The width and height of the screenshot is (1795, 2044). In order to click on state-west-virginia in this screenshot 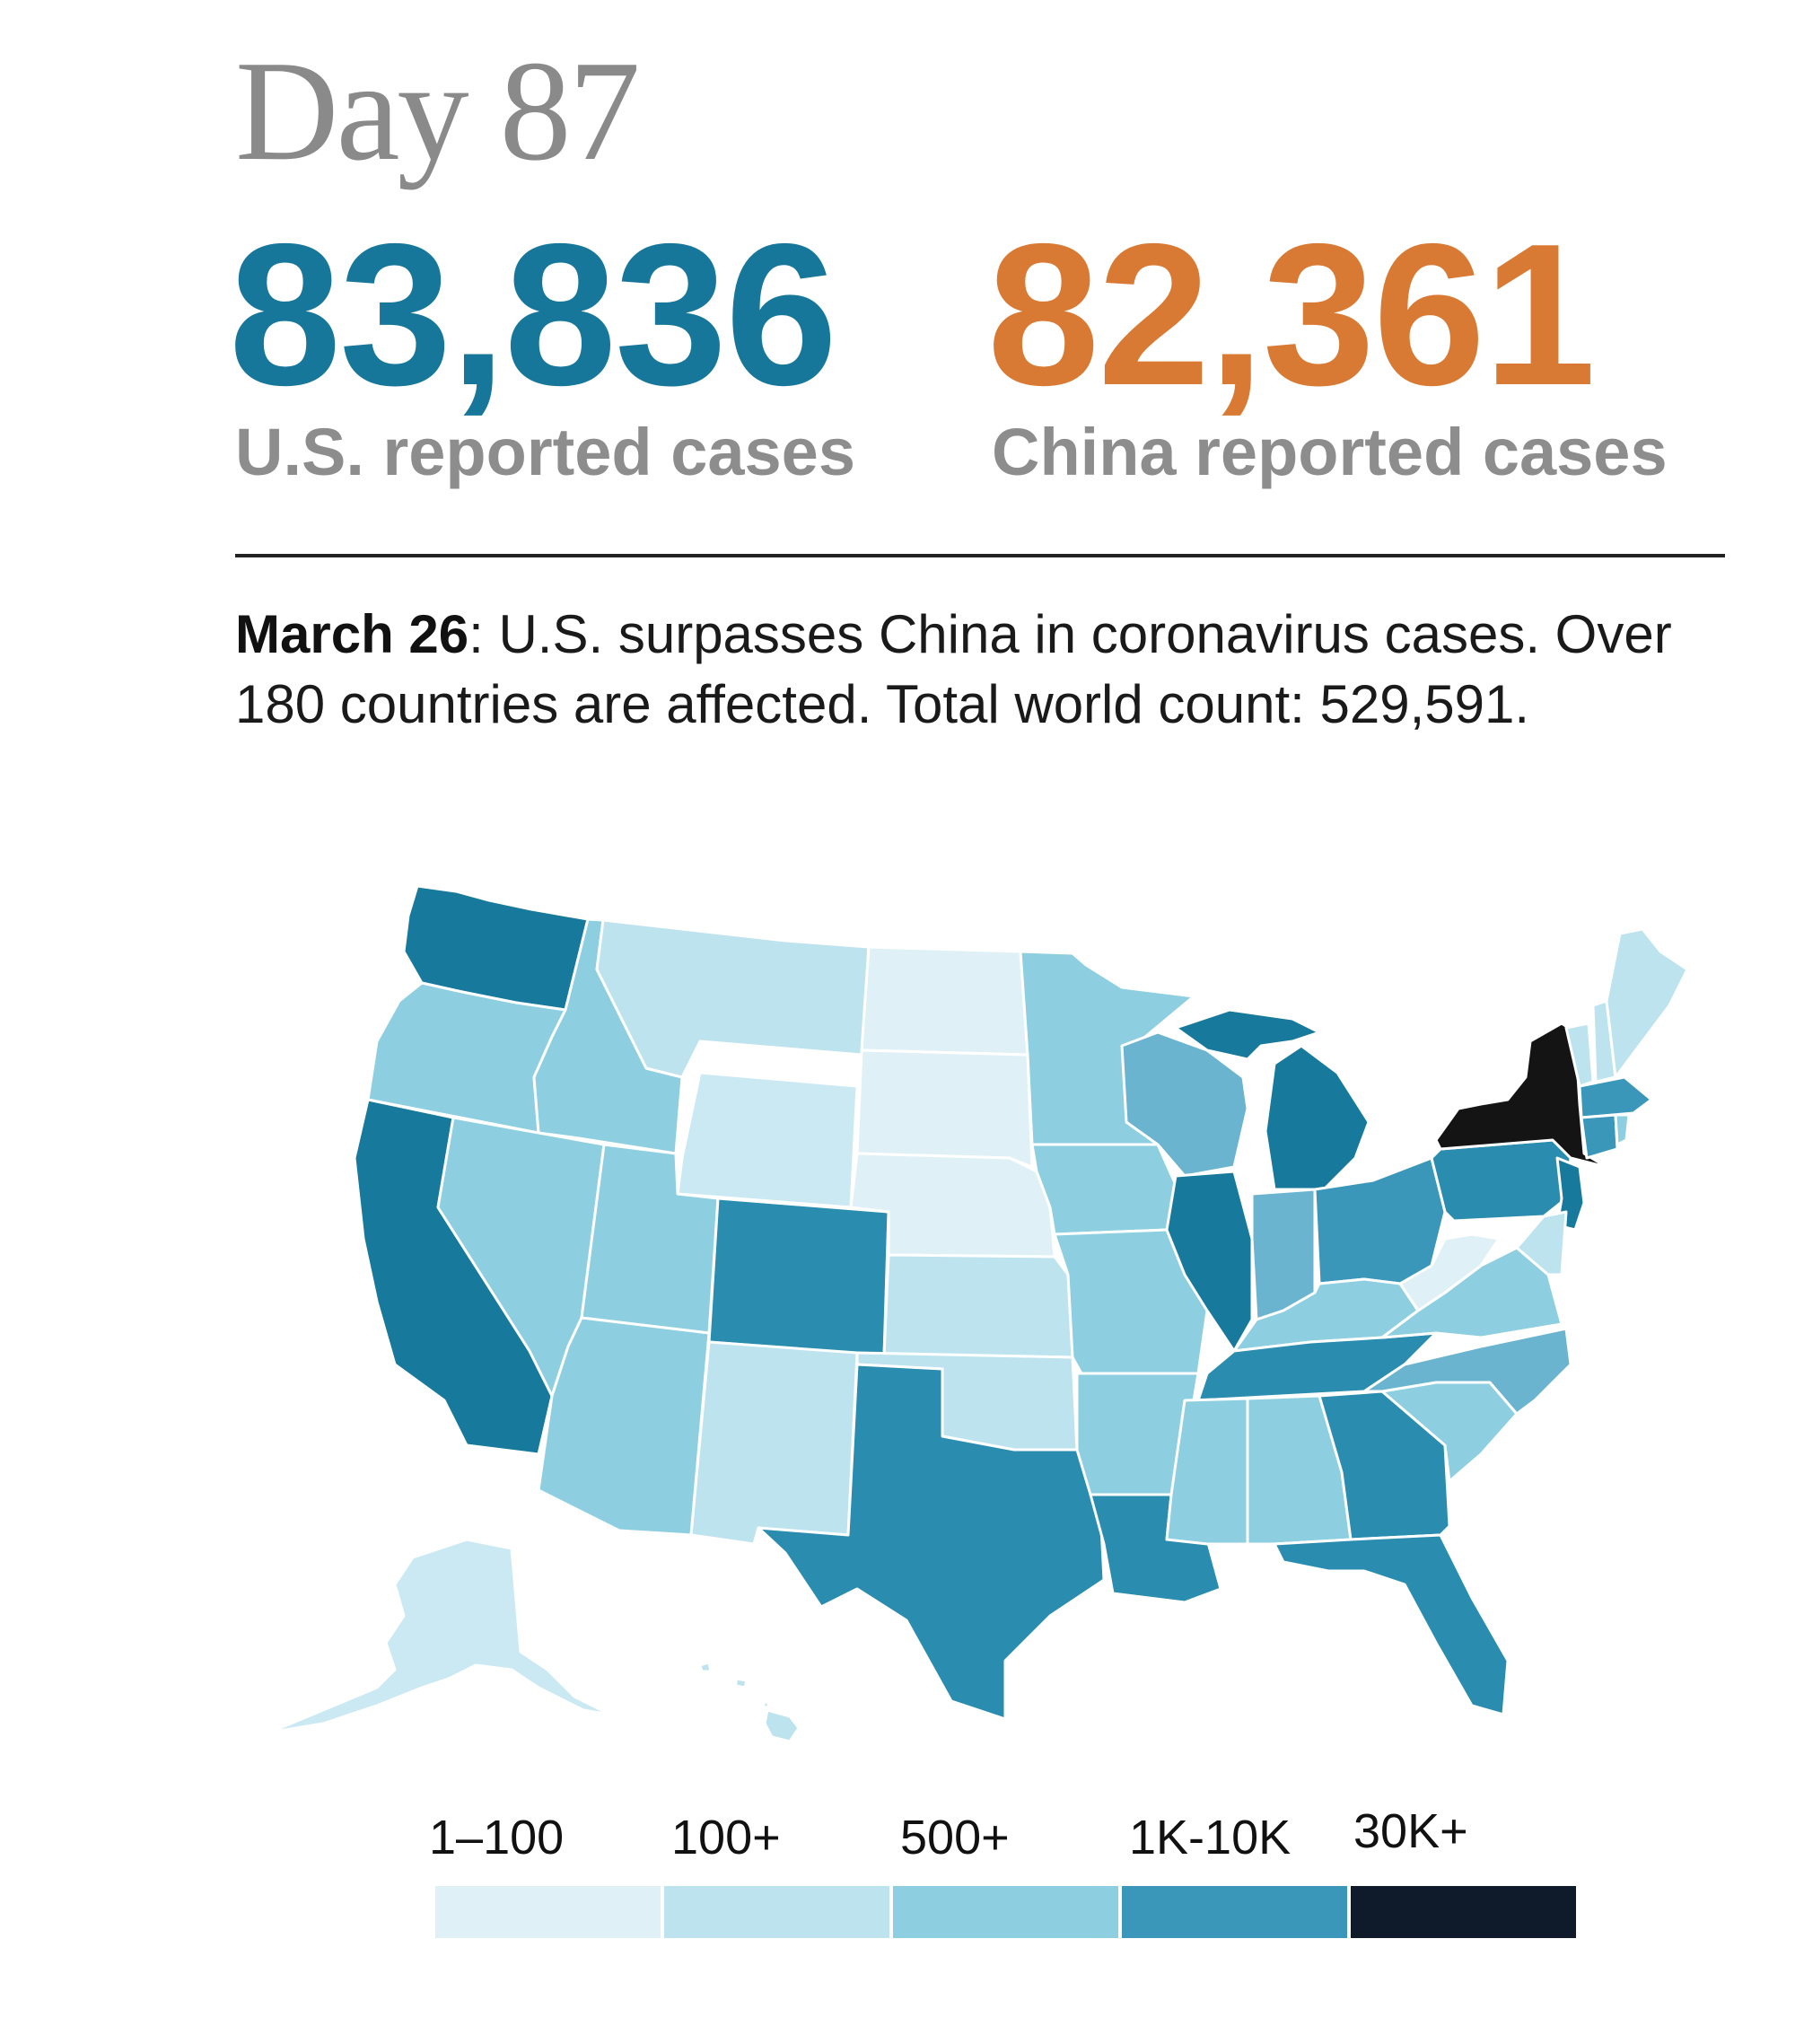, I will do `click(1449, 1272)`.